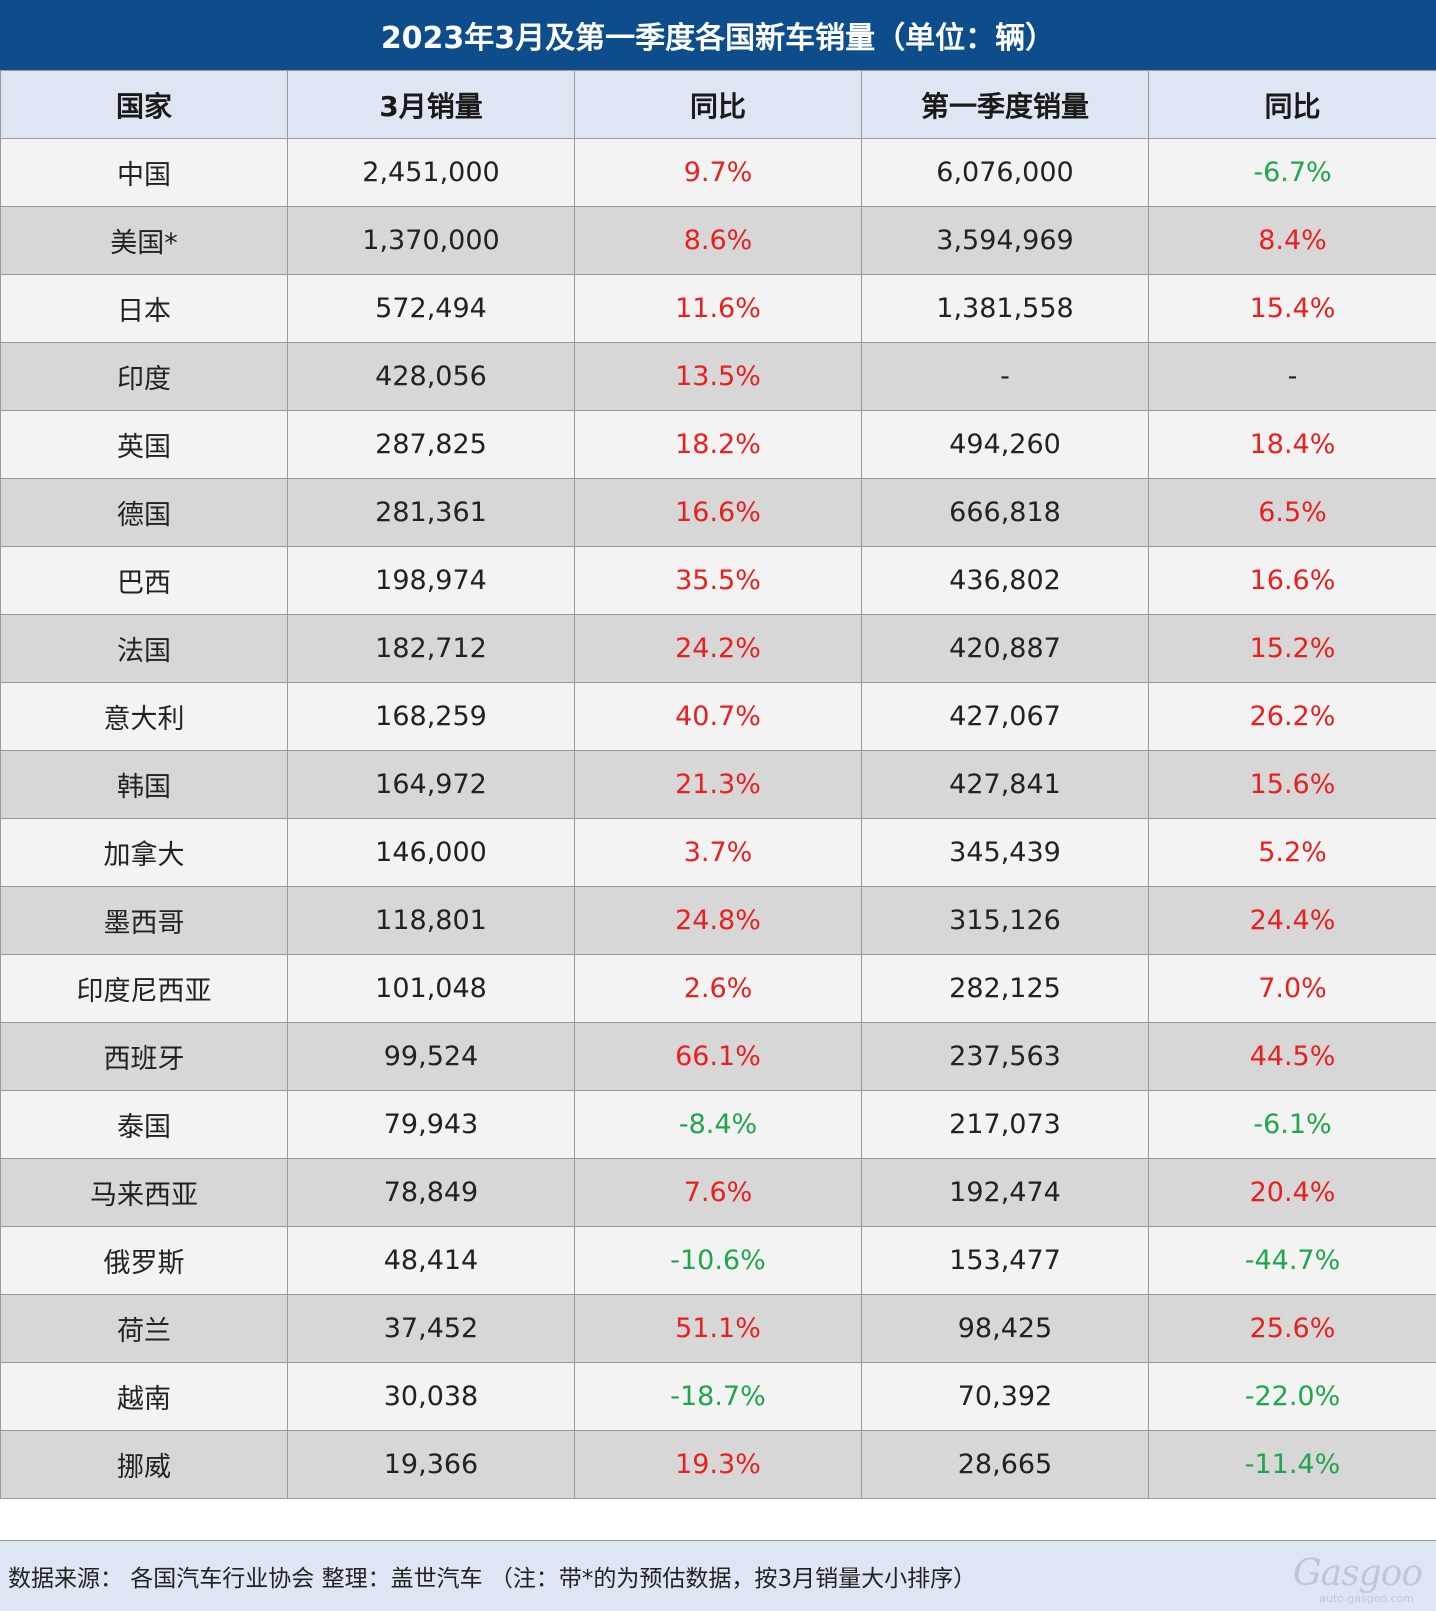  I want to click on cell-march-yoy: 24.2%, so click(718, 648).